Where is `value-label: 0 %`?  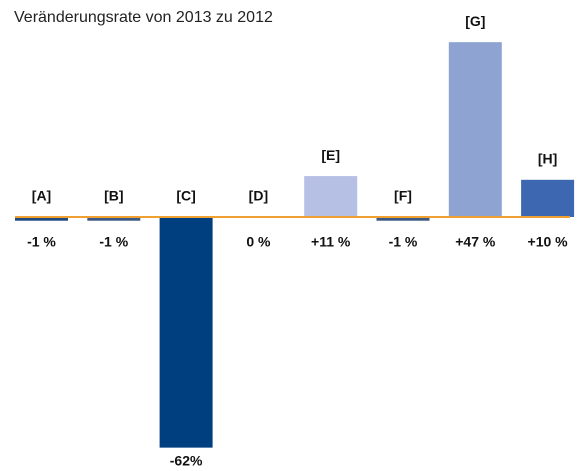 value-label: 0 % is located at coordinates (258, 242).